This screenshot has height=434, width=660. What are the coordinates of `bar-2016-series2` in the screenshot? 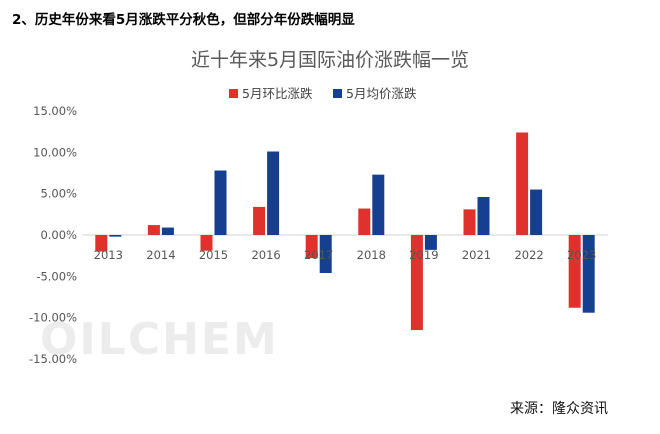 It's located at (273, 193).